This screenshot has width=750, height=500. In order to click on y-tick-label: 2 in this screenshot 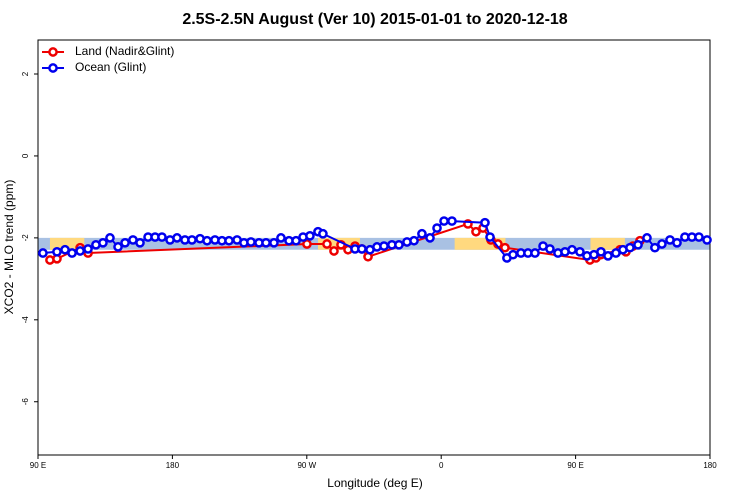, I will do `click(25, 73)`.